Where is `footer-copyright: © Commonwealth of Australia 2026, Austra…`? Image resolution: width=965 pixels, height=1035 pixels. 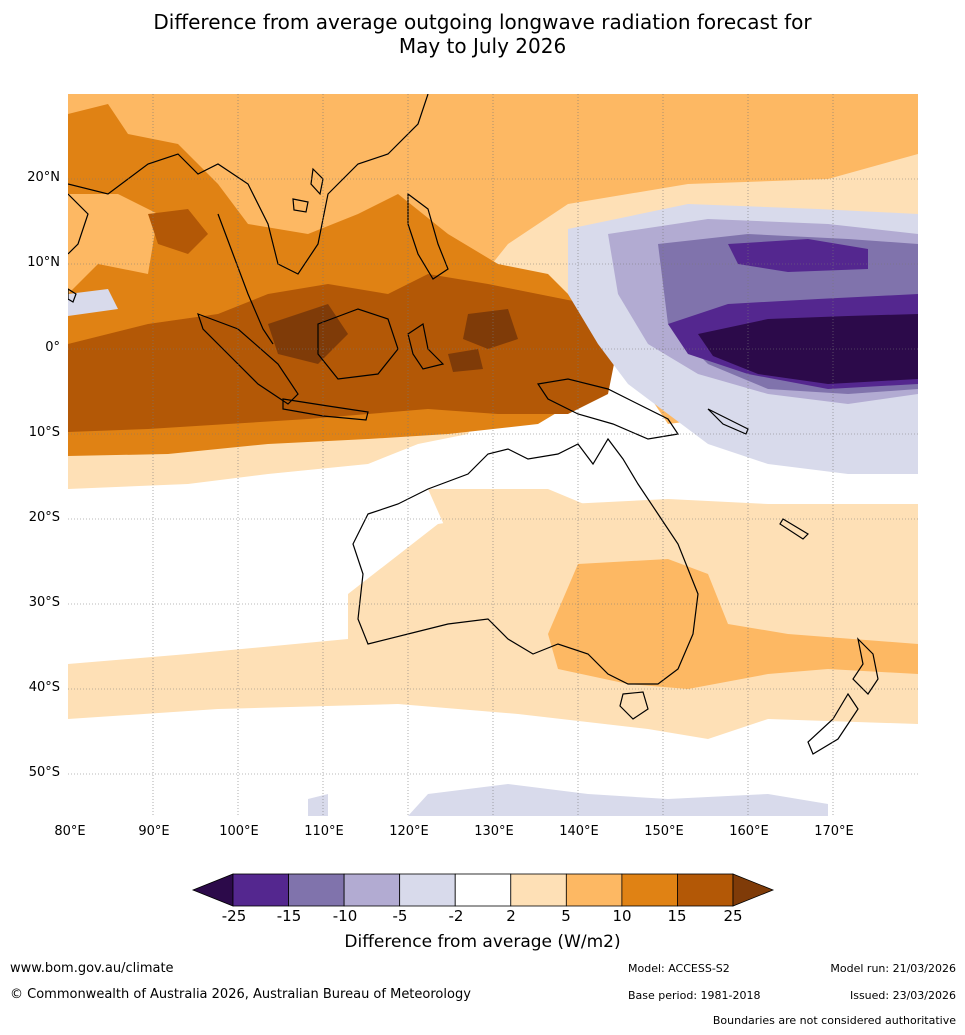 footer-copyright: © Commonwealth of Australia 2026, Austra… is located at coordinates (240, 994).